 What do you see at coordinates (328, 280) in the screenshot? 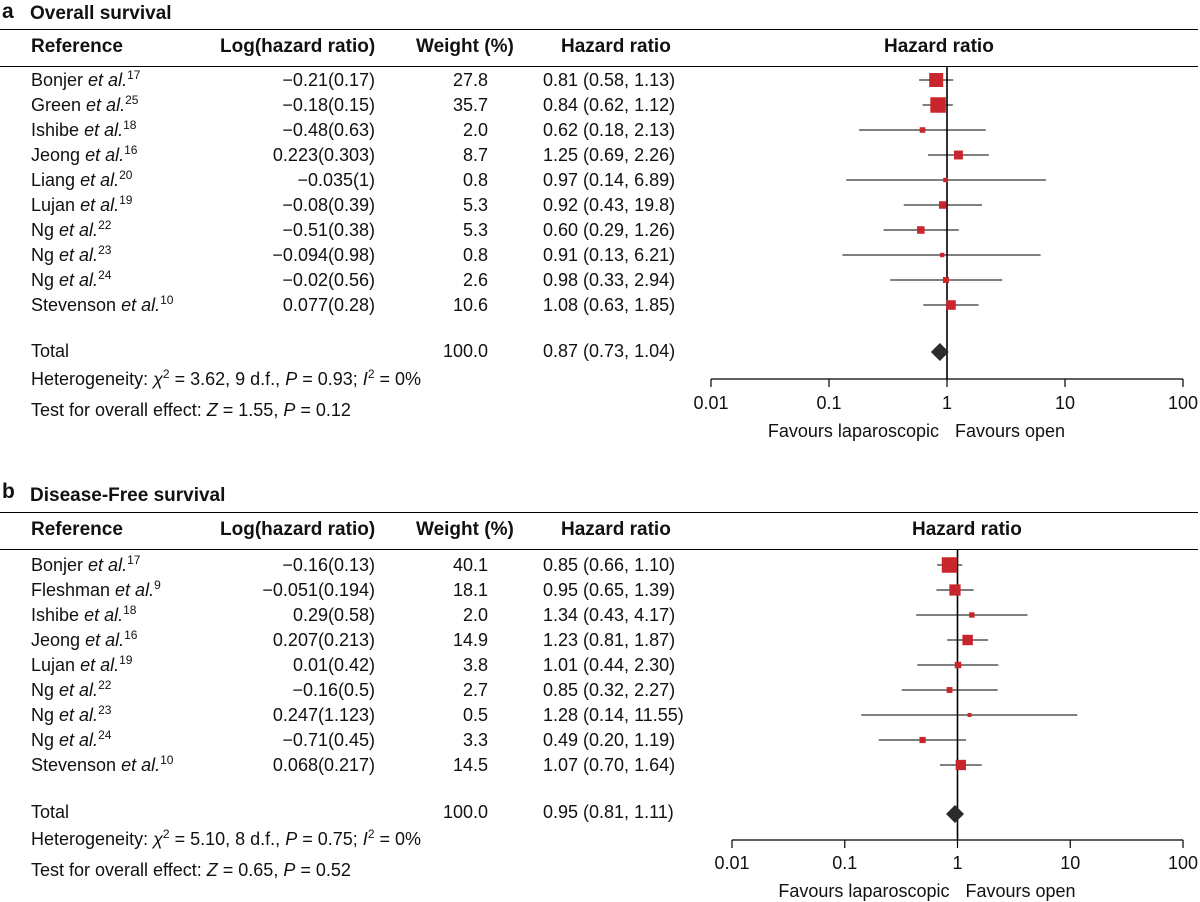
I see `study-log-hazard-ratio: −0.02(0.56)` at bounding box center [328, 280].